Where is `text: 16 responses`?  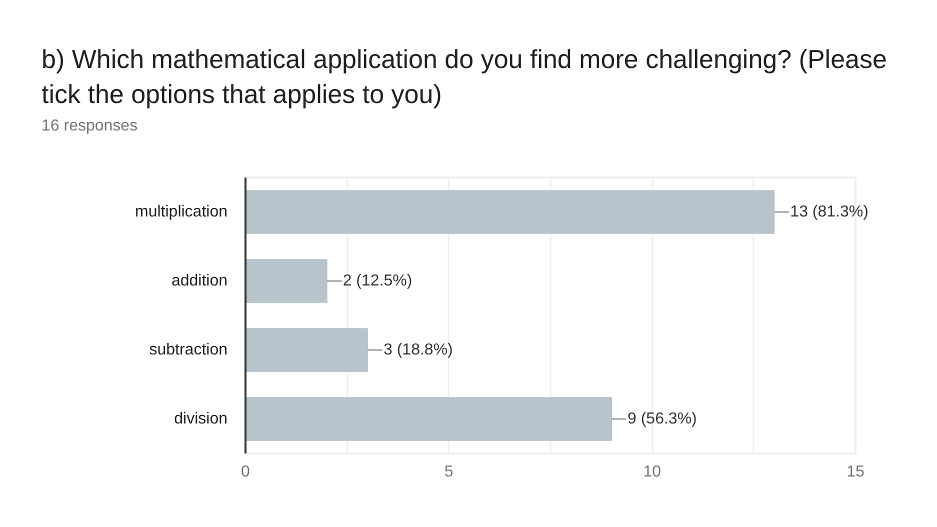 text: 16 responses is located at coordinates (90, 126).